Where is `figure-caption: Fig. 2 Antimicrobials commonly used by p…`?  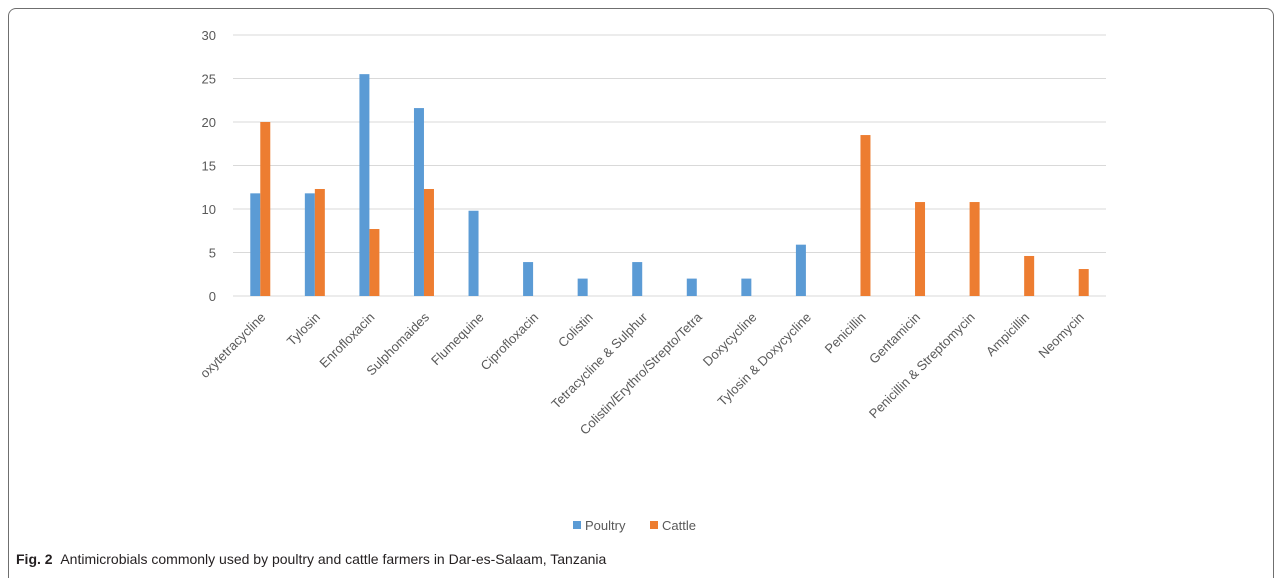
figure-caption: Fig. 2 Antimicrobials commonly used by p… is located at coordinates (311, 559).